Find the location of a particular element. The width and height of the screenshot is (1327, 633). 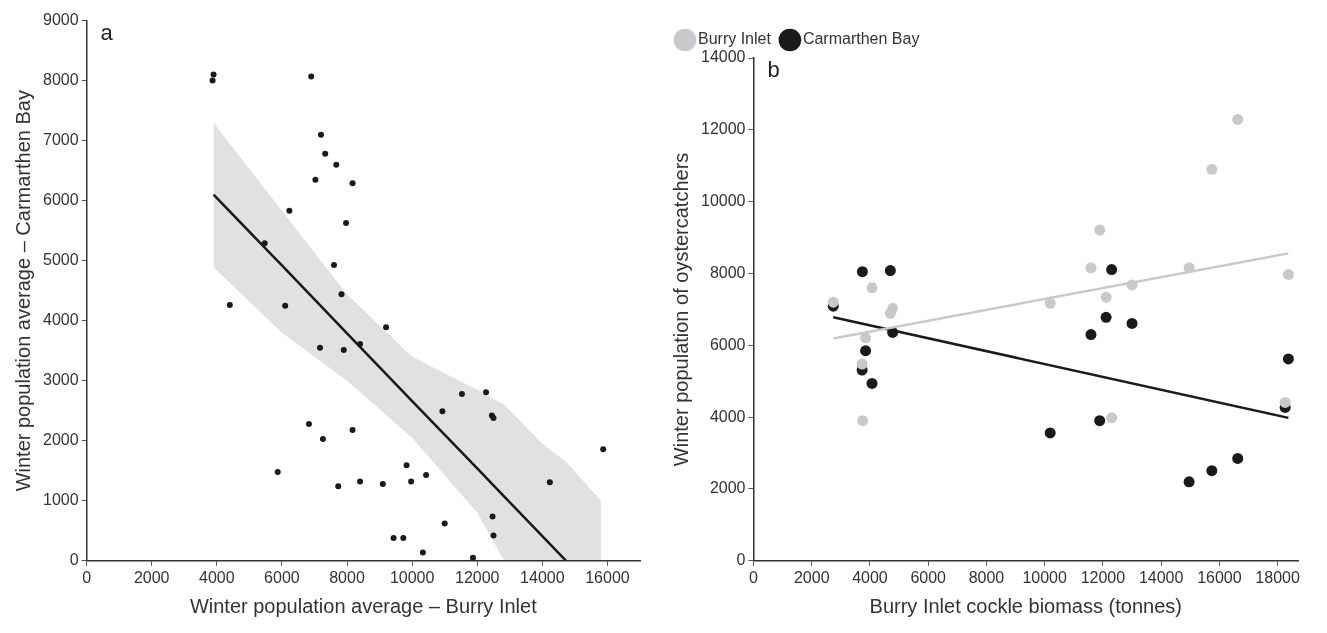

y-tick-label: 7000 is located at coordinates (61, 140).